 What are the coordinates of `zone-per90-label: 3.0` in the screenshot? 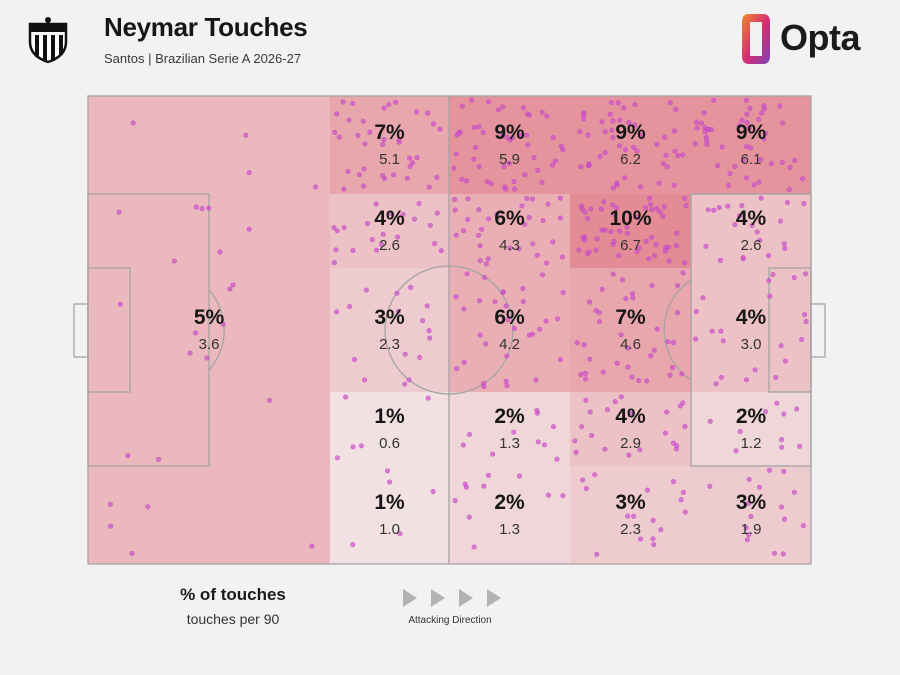 It's located at (751, 344).